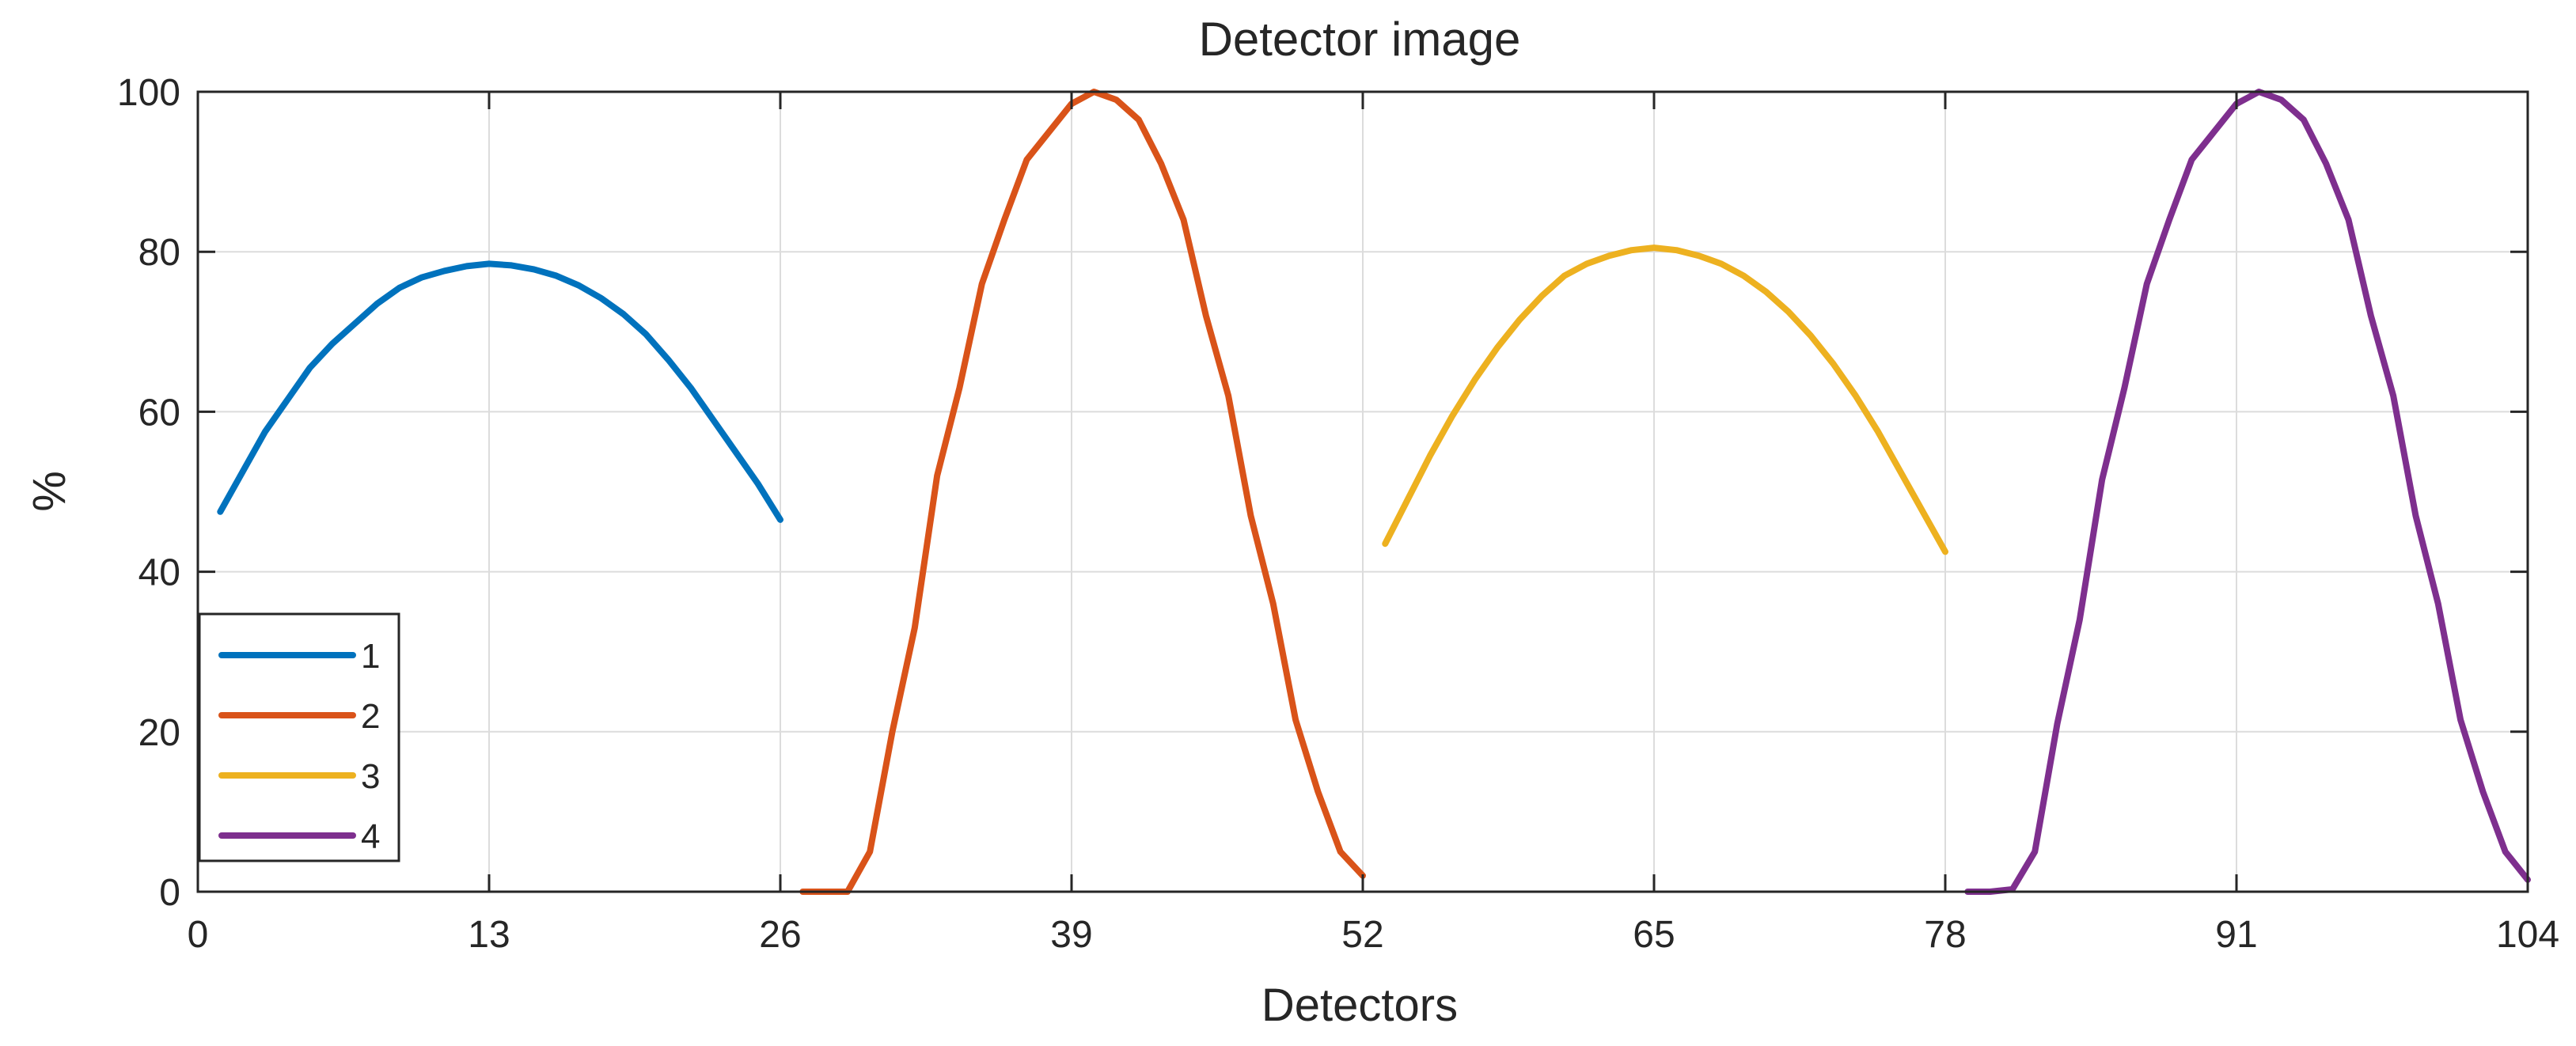  I want to click on x-axis-label: Detectors, so click(1359, 1005).